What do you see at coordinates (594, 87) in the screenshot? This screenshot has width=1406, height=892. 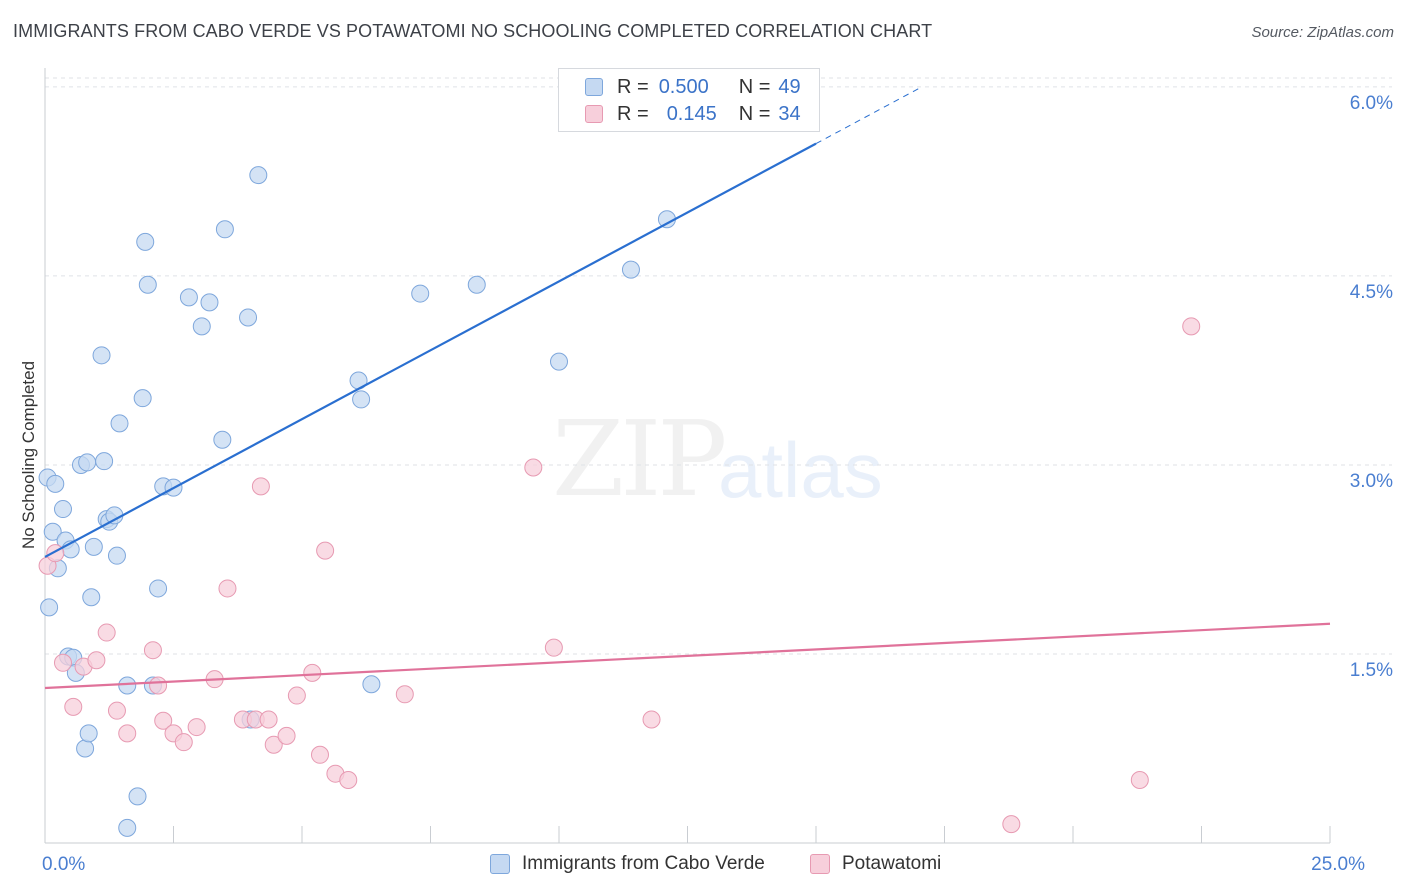 I see `legend-swatch-blue` at bounding box center [594, 87].